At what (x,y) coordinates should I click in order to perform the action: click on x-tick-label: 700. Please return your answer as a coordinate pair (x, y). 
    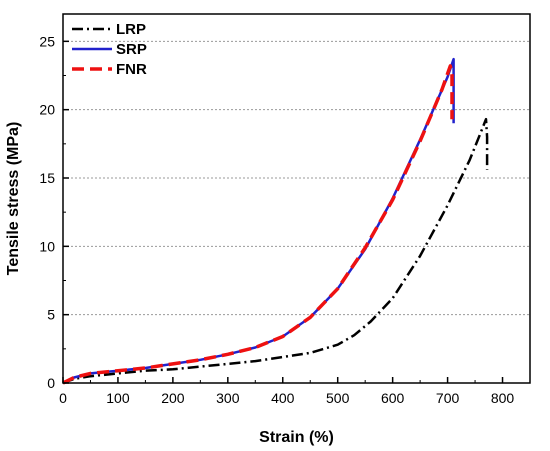
    Looking at the image, I should click on (448, 398).